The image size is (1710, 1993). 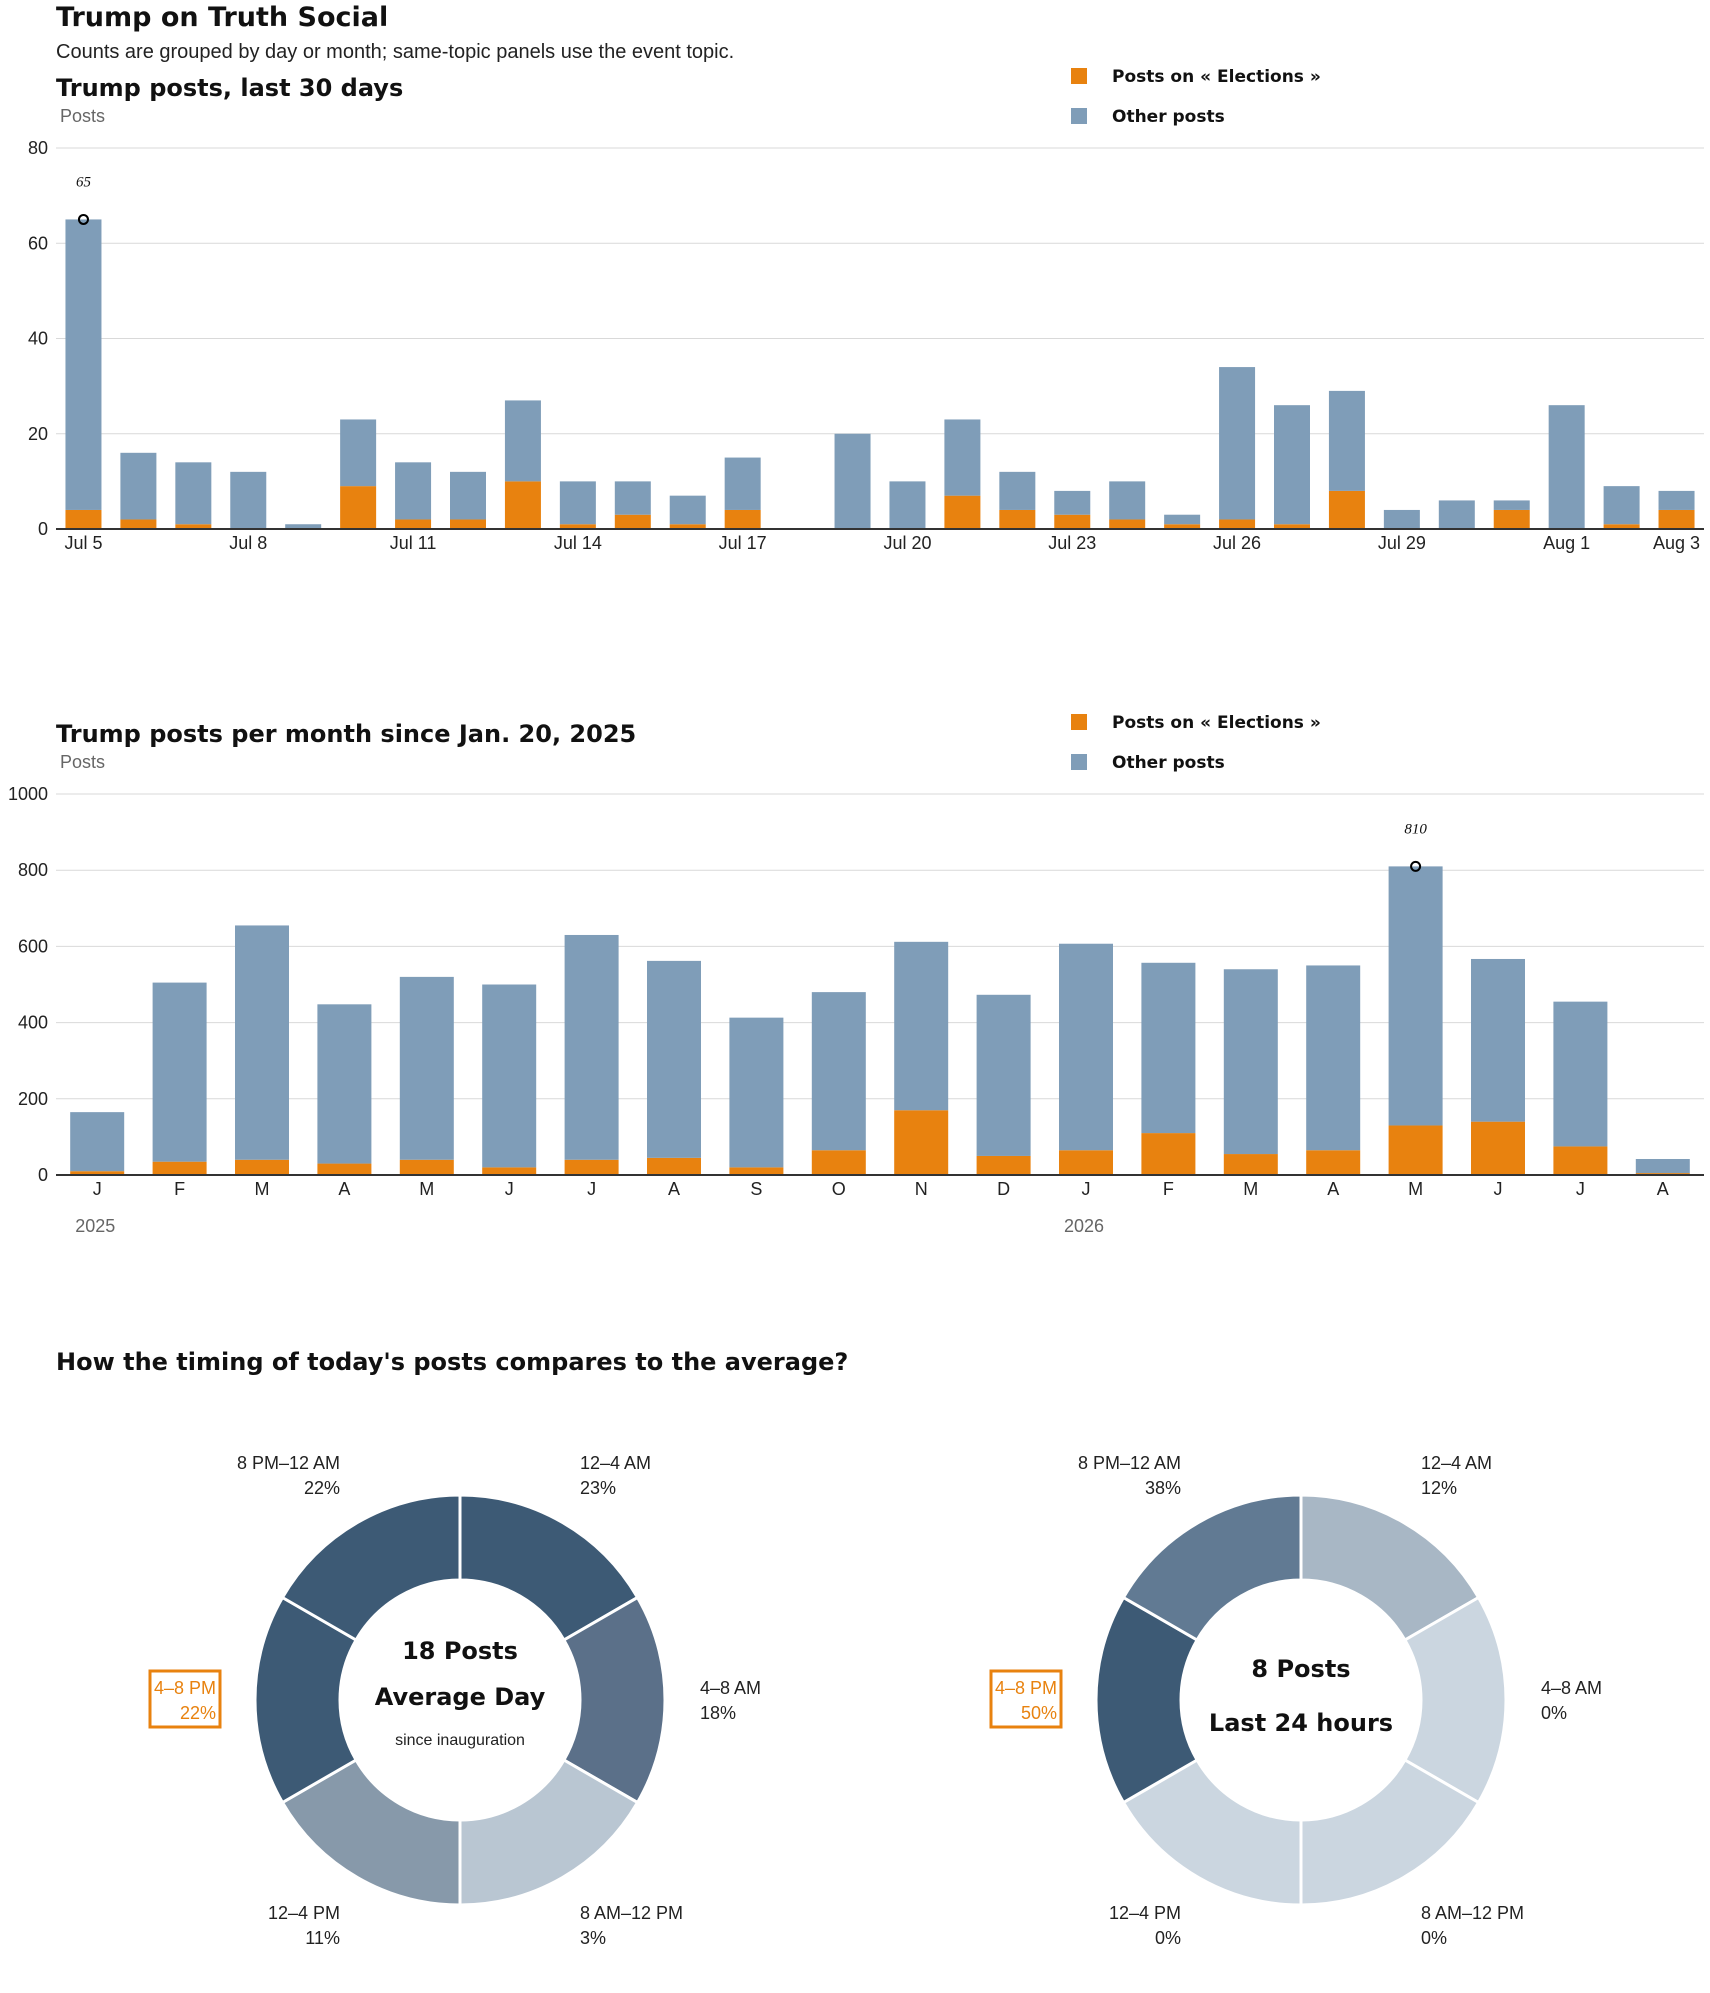 What do you see at coordinates (460, 1651) in the screenshot?
I see `donut-center-count: 18 Posts` at bounding box center [460, 1651].